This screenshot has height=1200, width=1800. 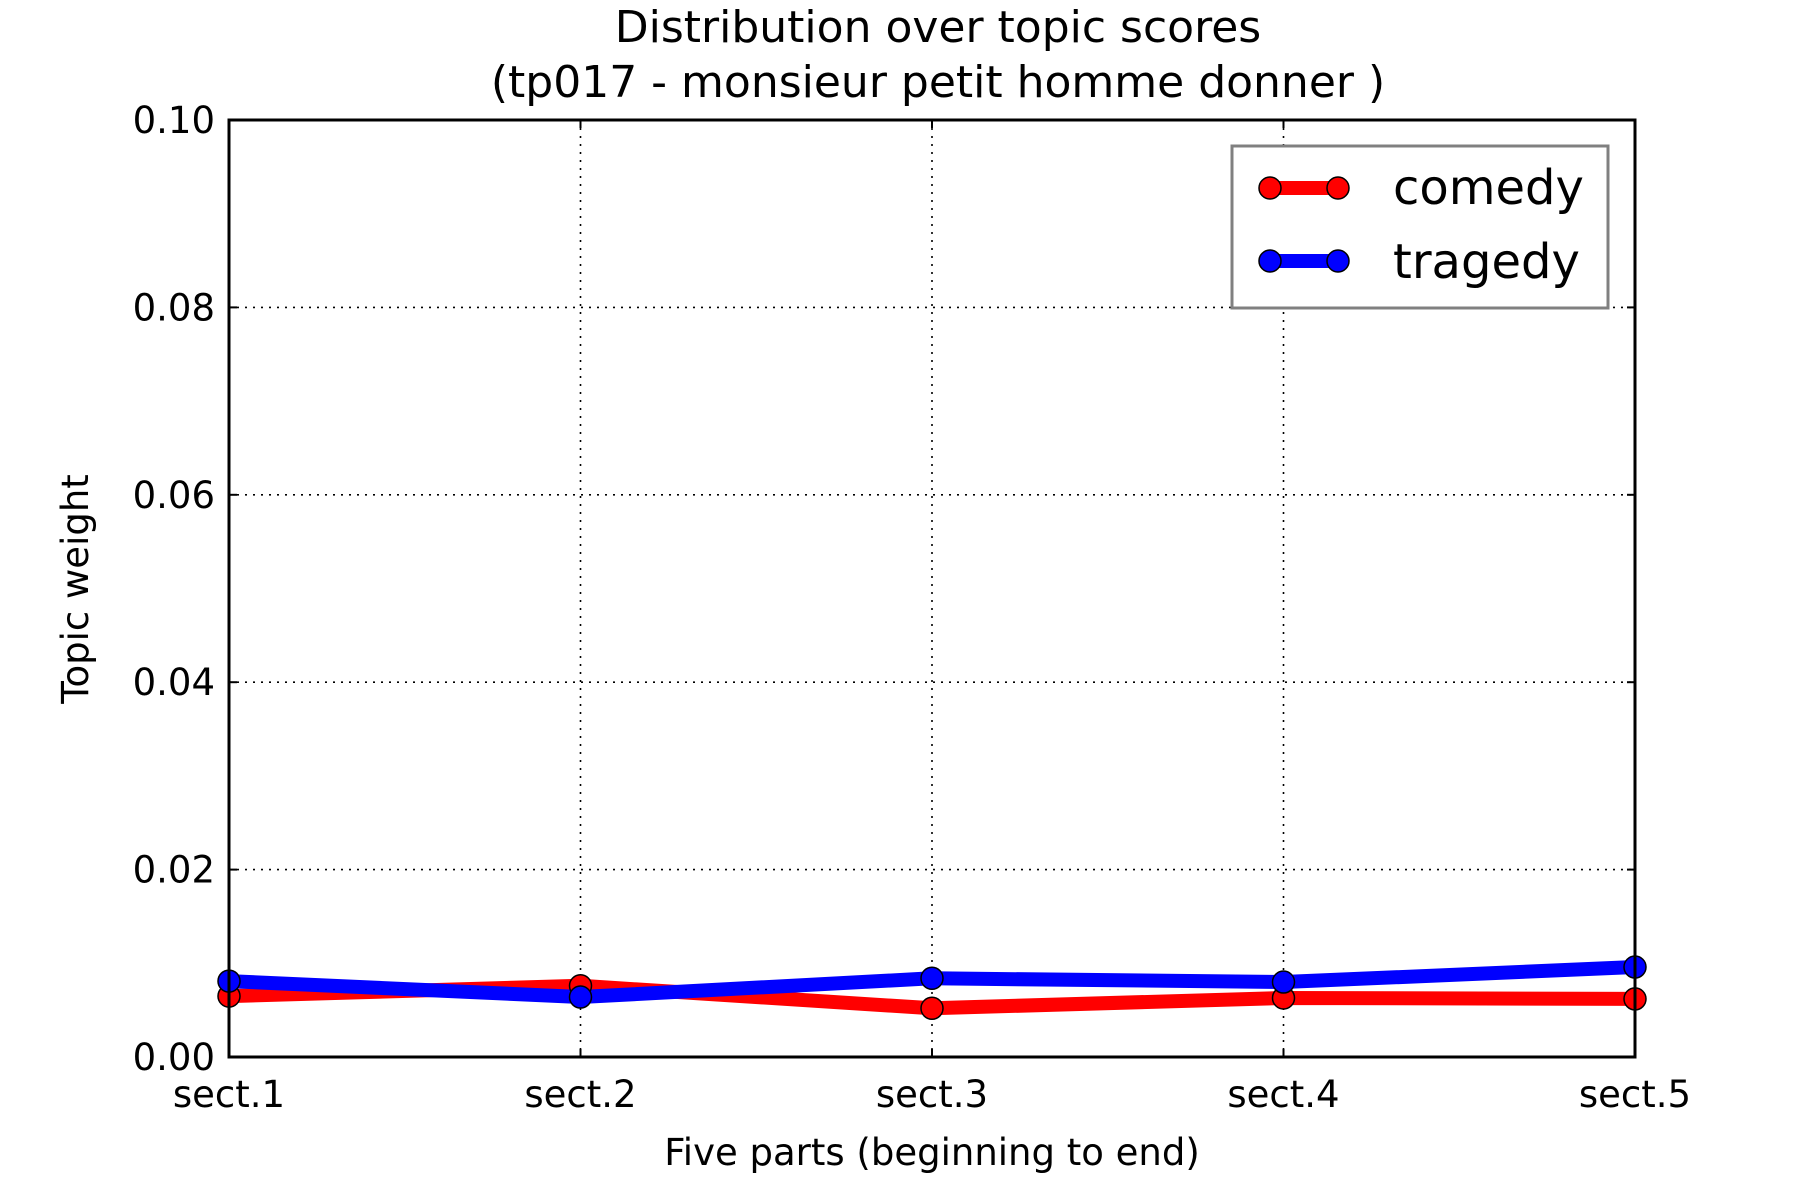 I want to click on legend-box, so click(x=1420, y=227).